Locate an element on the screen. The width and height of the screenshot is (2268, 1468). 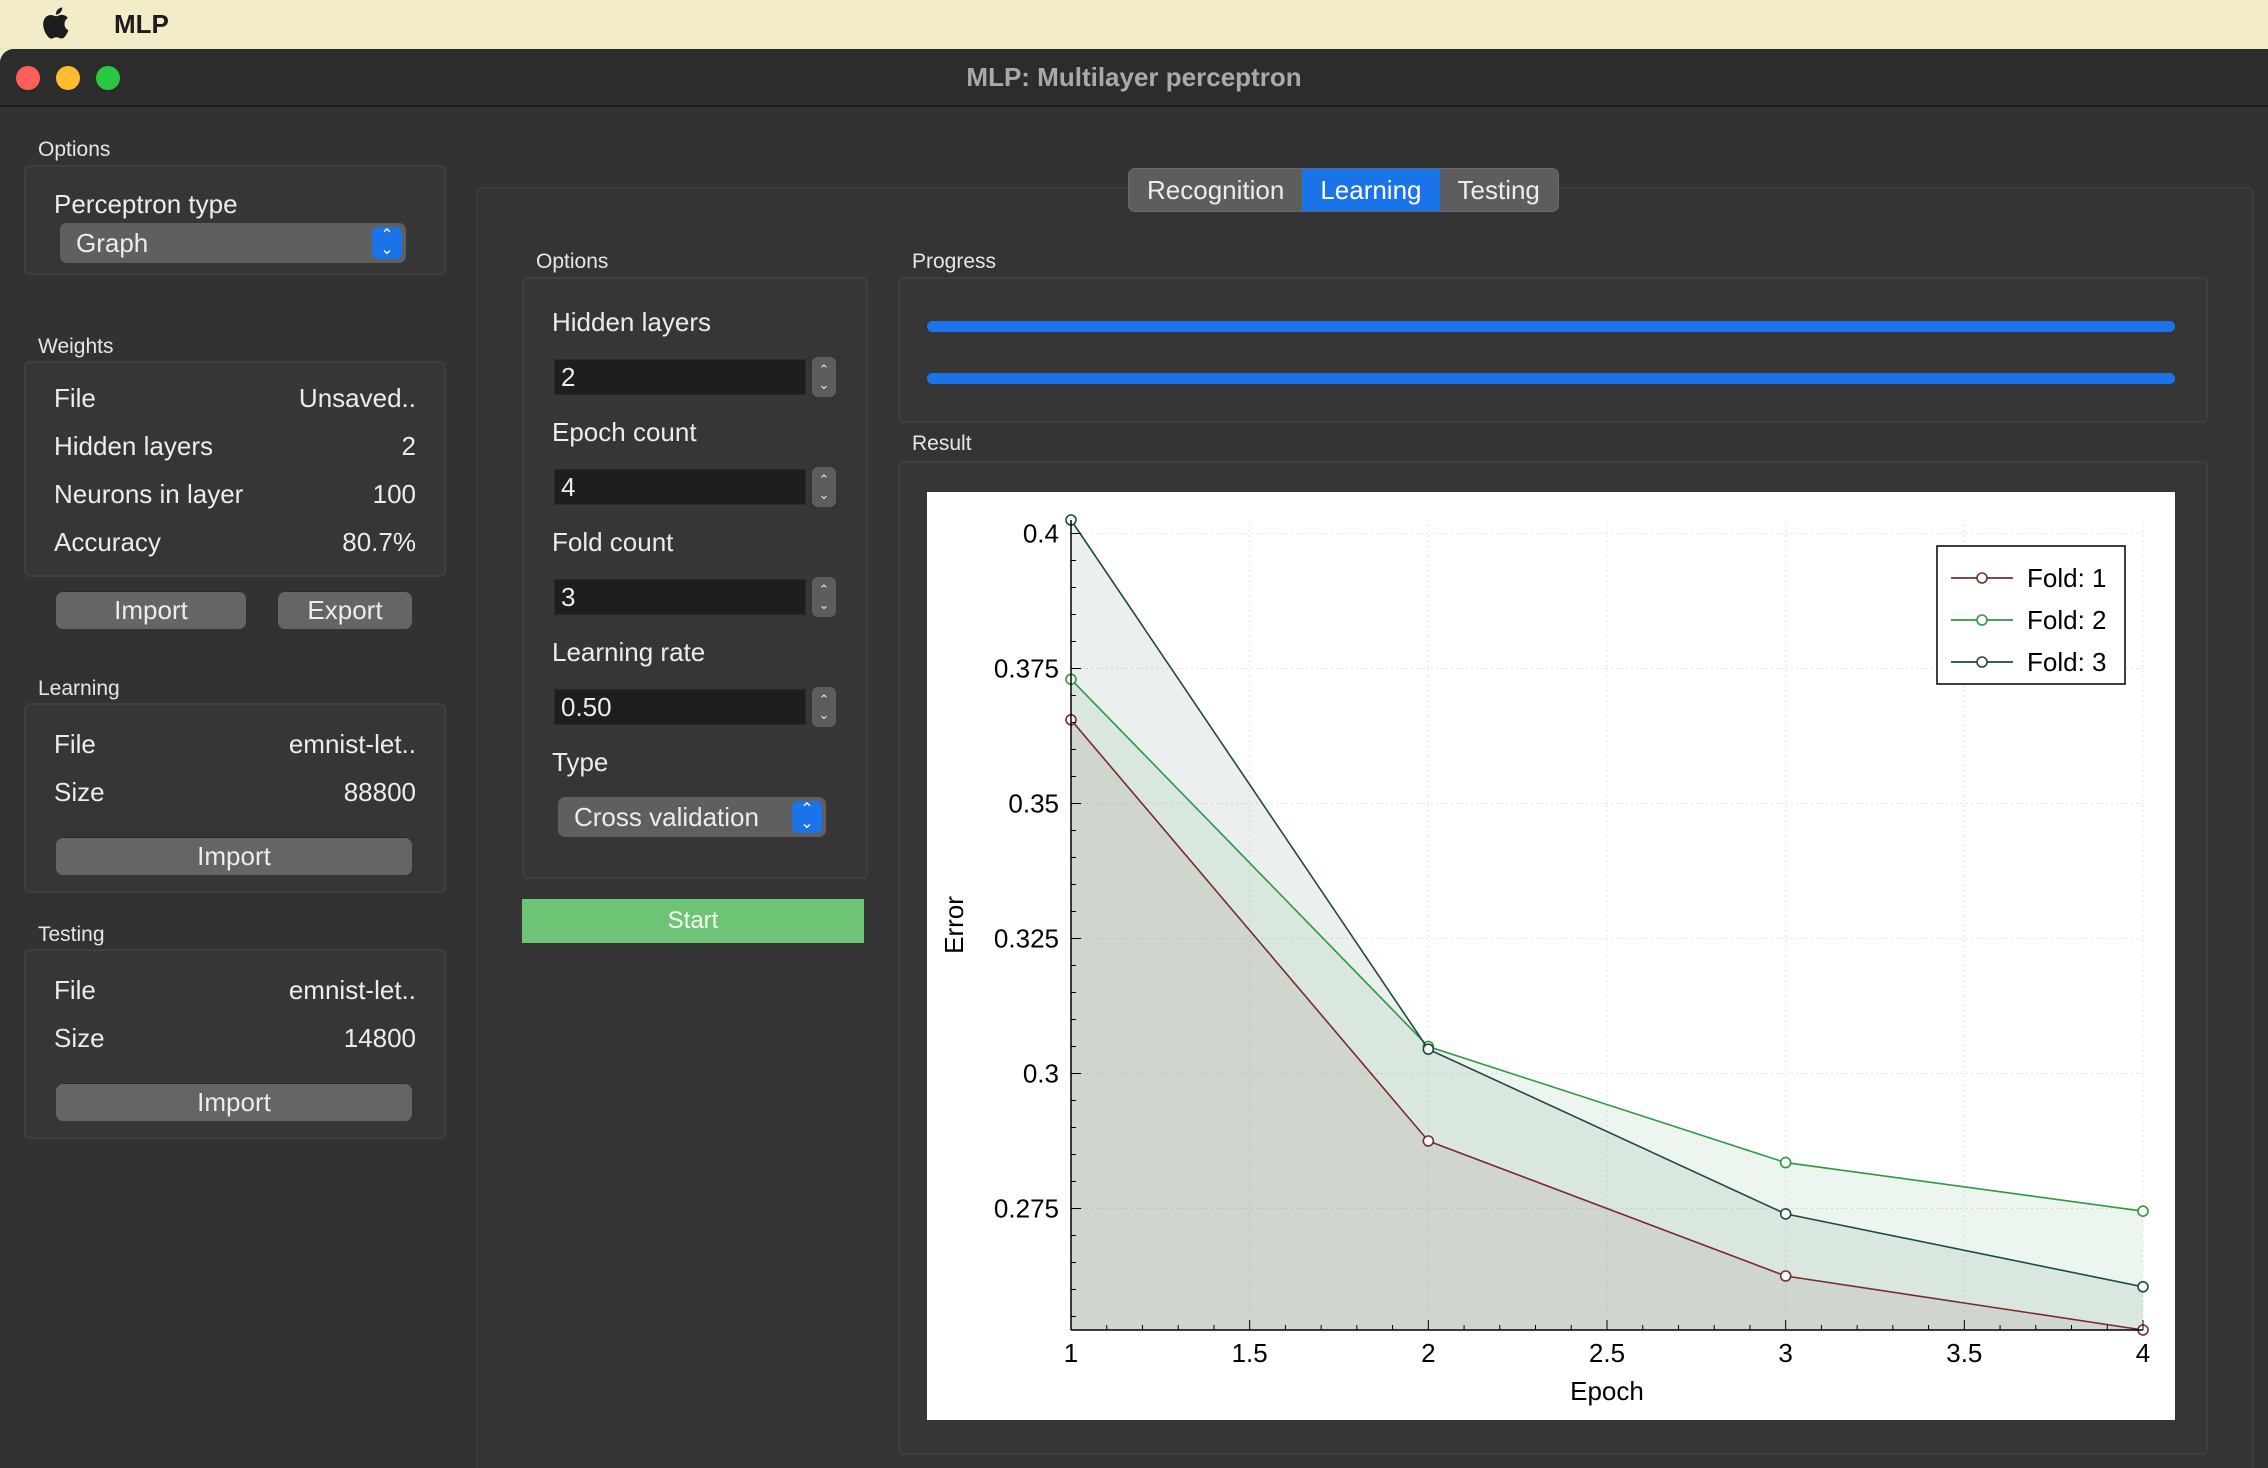
weights-file-value: Unsaved.. is located at coordinates (357, 398).